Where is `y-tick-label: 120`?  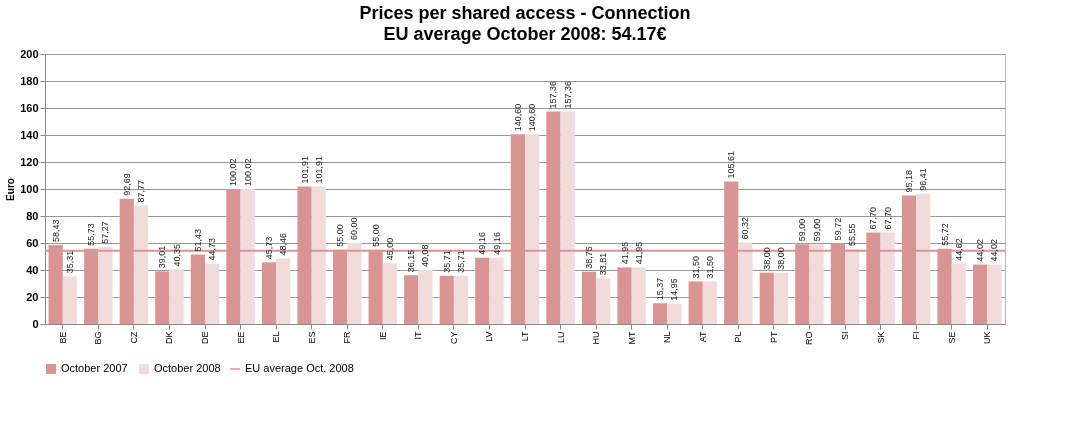 y-tick-label: 120 is located at coordinates (29, 161).